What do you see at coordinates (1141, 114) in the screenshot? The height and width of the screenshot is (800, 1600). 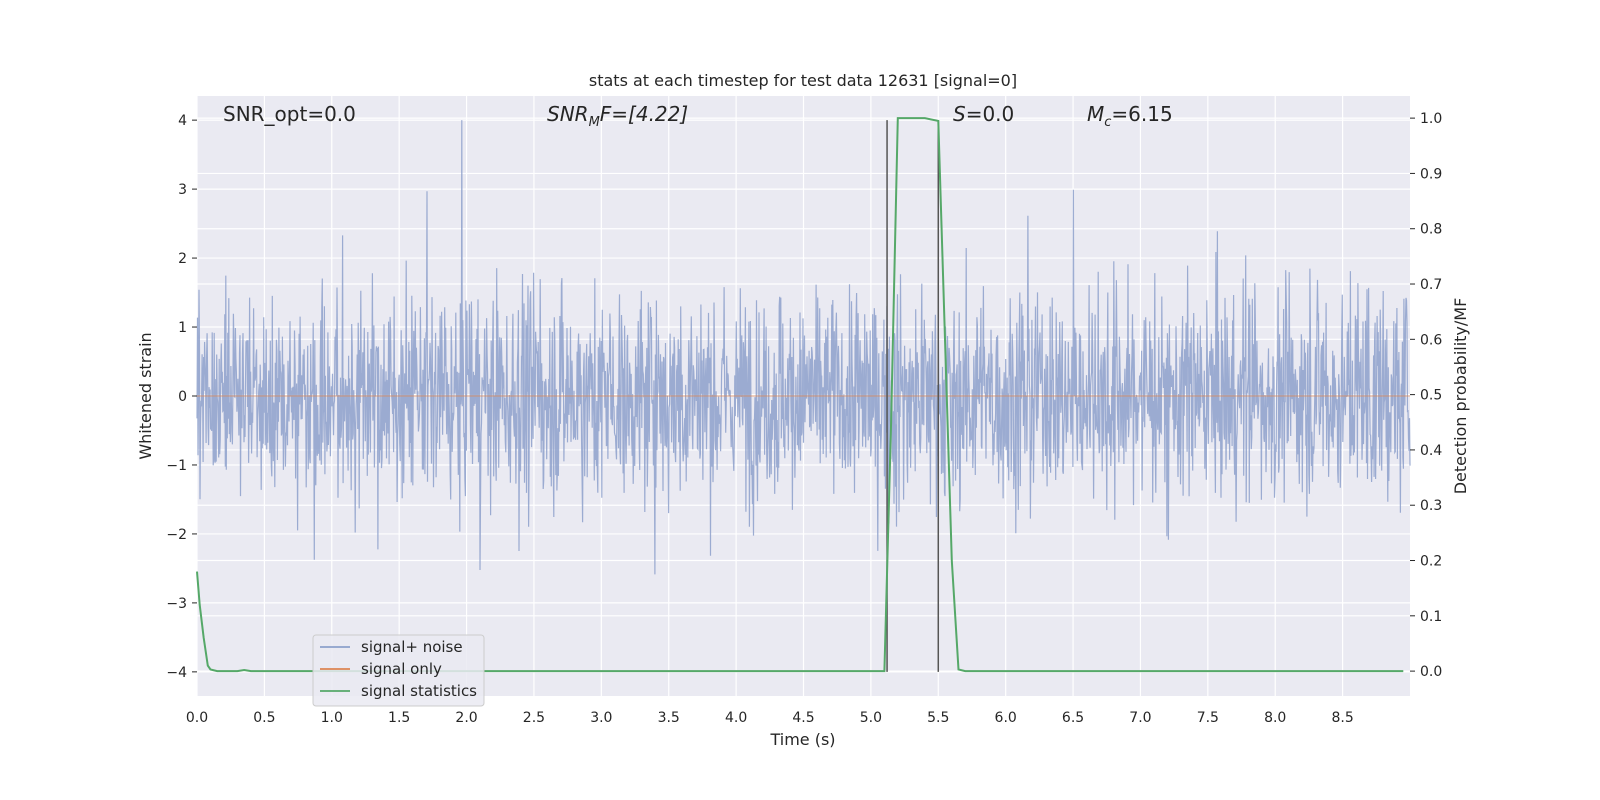 I see `annotation-mc-rest: =6.15` at bounding box center [1141, 114].